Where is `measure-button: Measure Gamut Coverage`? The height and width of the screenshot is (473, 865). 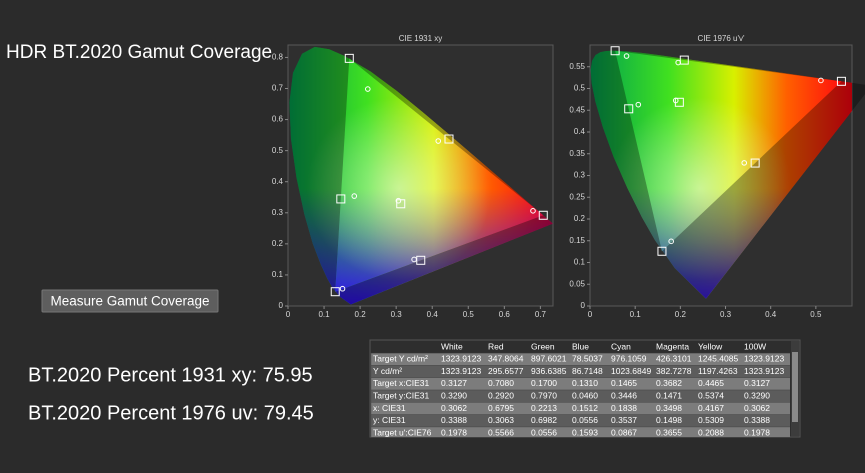 measure-button: Measure Gamut Coverage is located at coordinates (130, 301).